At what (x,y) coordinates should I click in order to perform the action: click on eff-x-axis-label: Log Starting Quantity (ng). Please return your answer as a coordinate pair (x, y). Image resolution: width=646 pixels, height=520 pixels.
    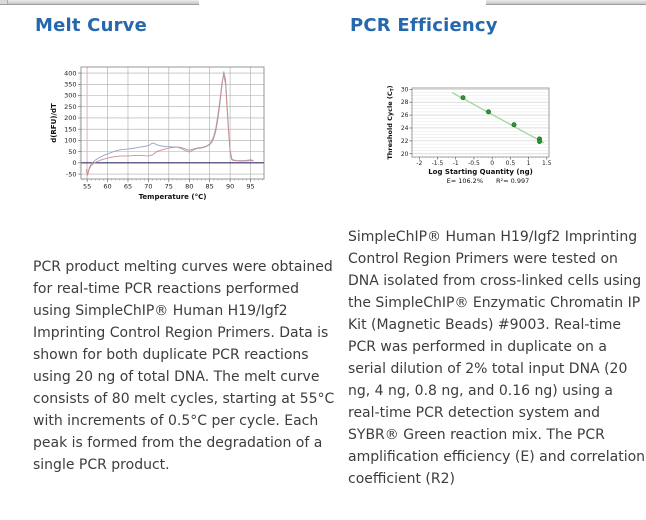
    Looking at the image, I should click on (480, 172).